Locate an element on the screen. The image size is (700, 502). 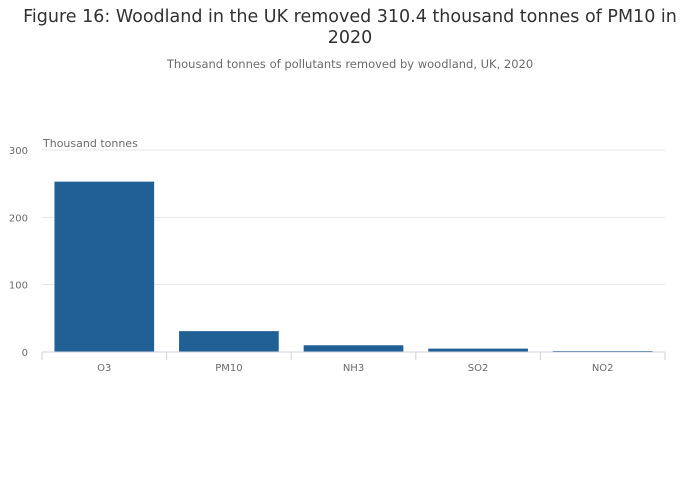
x-tick-label: SO2 is located at coordinates (478, 368).